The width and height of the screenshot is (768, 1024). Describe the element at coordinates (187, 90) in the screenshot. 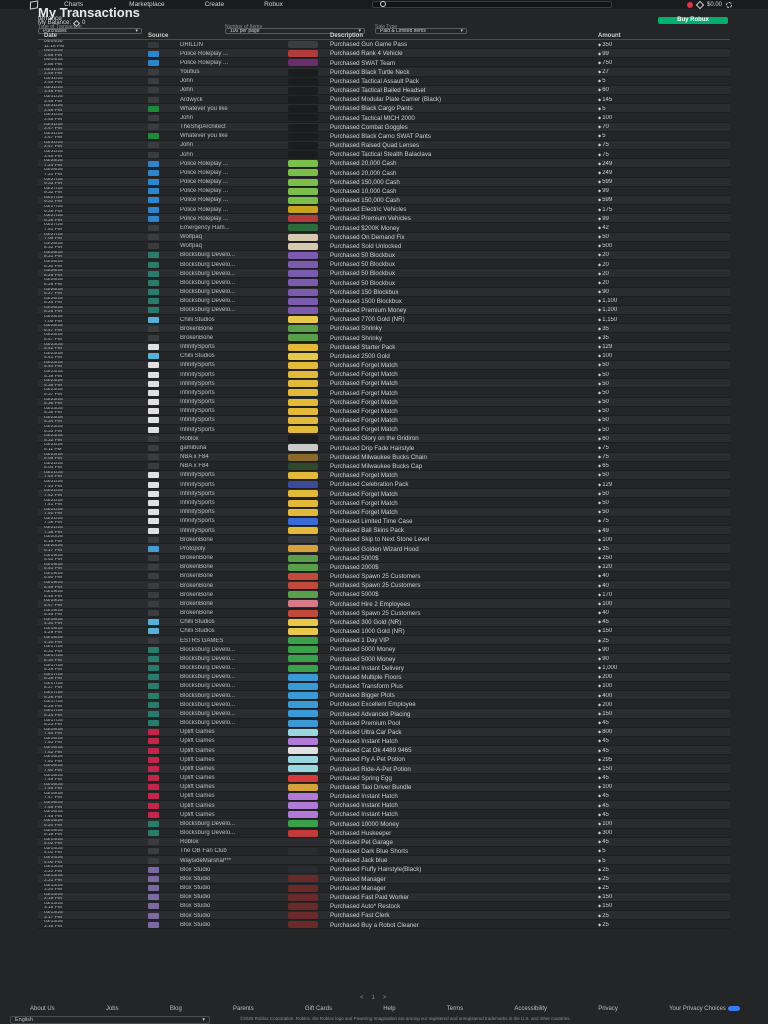

I see `row-source: John` at that location.